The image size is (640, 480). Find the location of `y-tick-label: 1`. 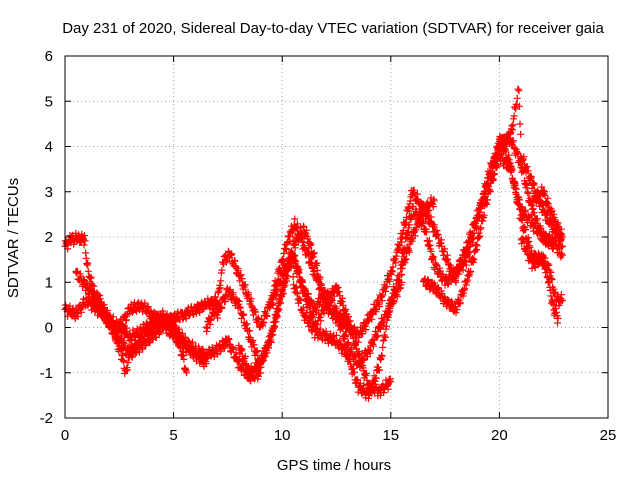

y-tick-label: 1 is located at coordinates (49, 282).